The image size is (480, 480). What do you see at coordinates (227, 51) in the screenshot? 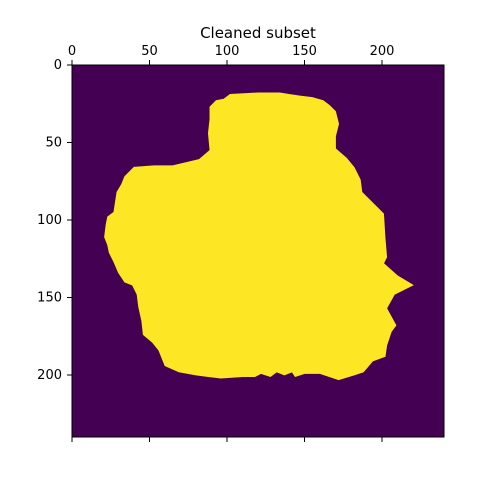
I see `x-tick-label-100: 100` at bounding box center [227, 51].